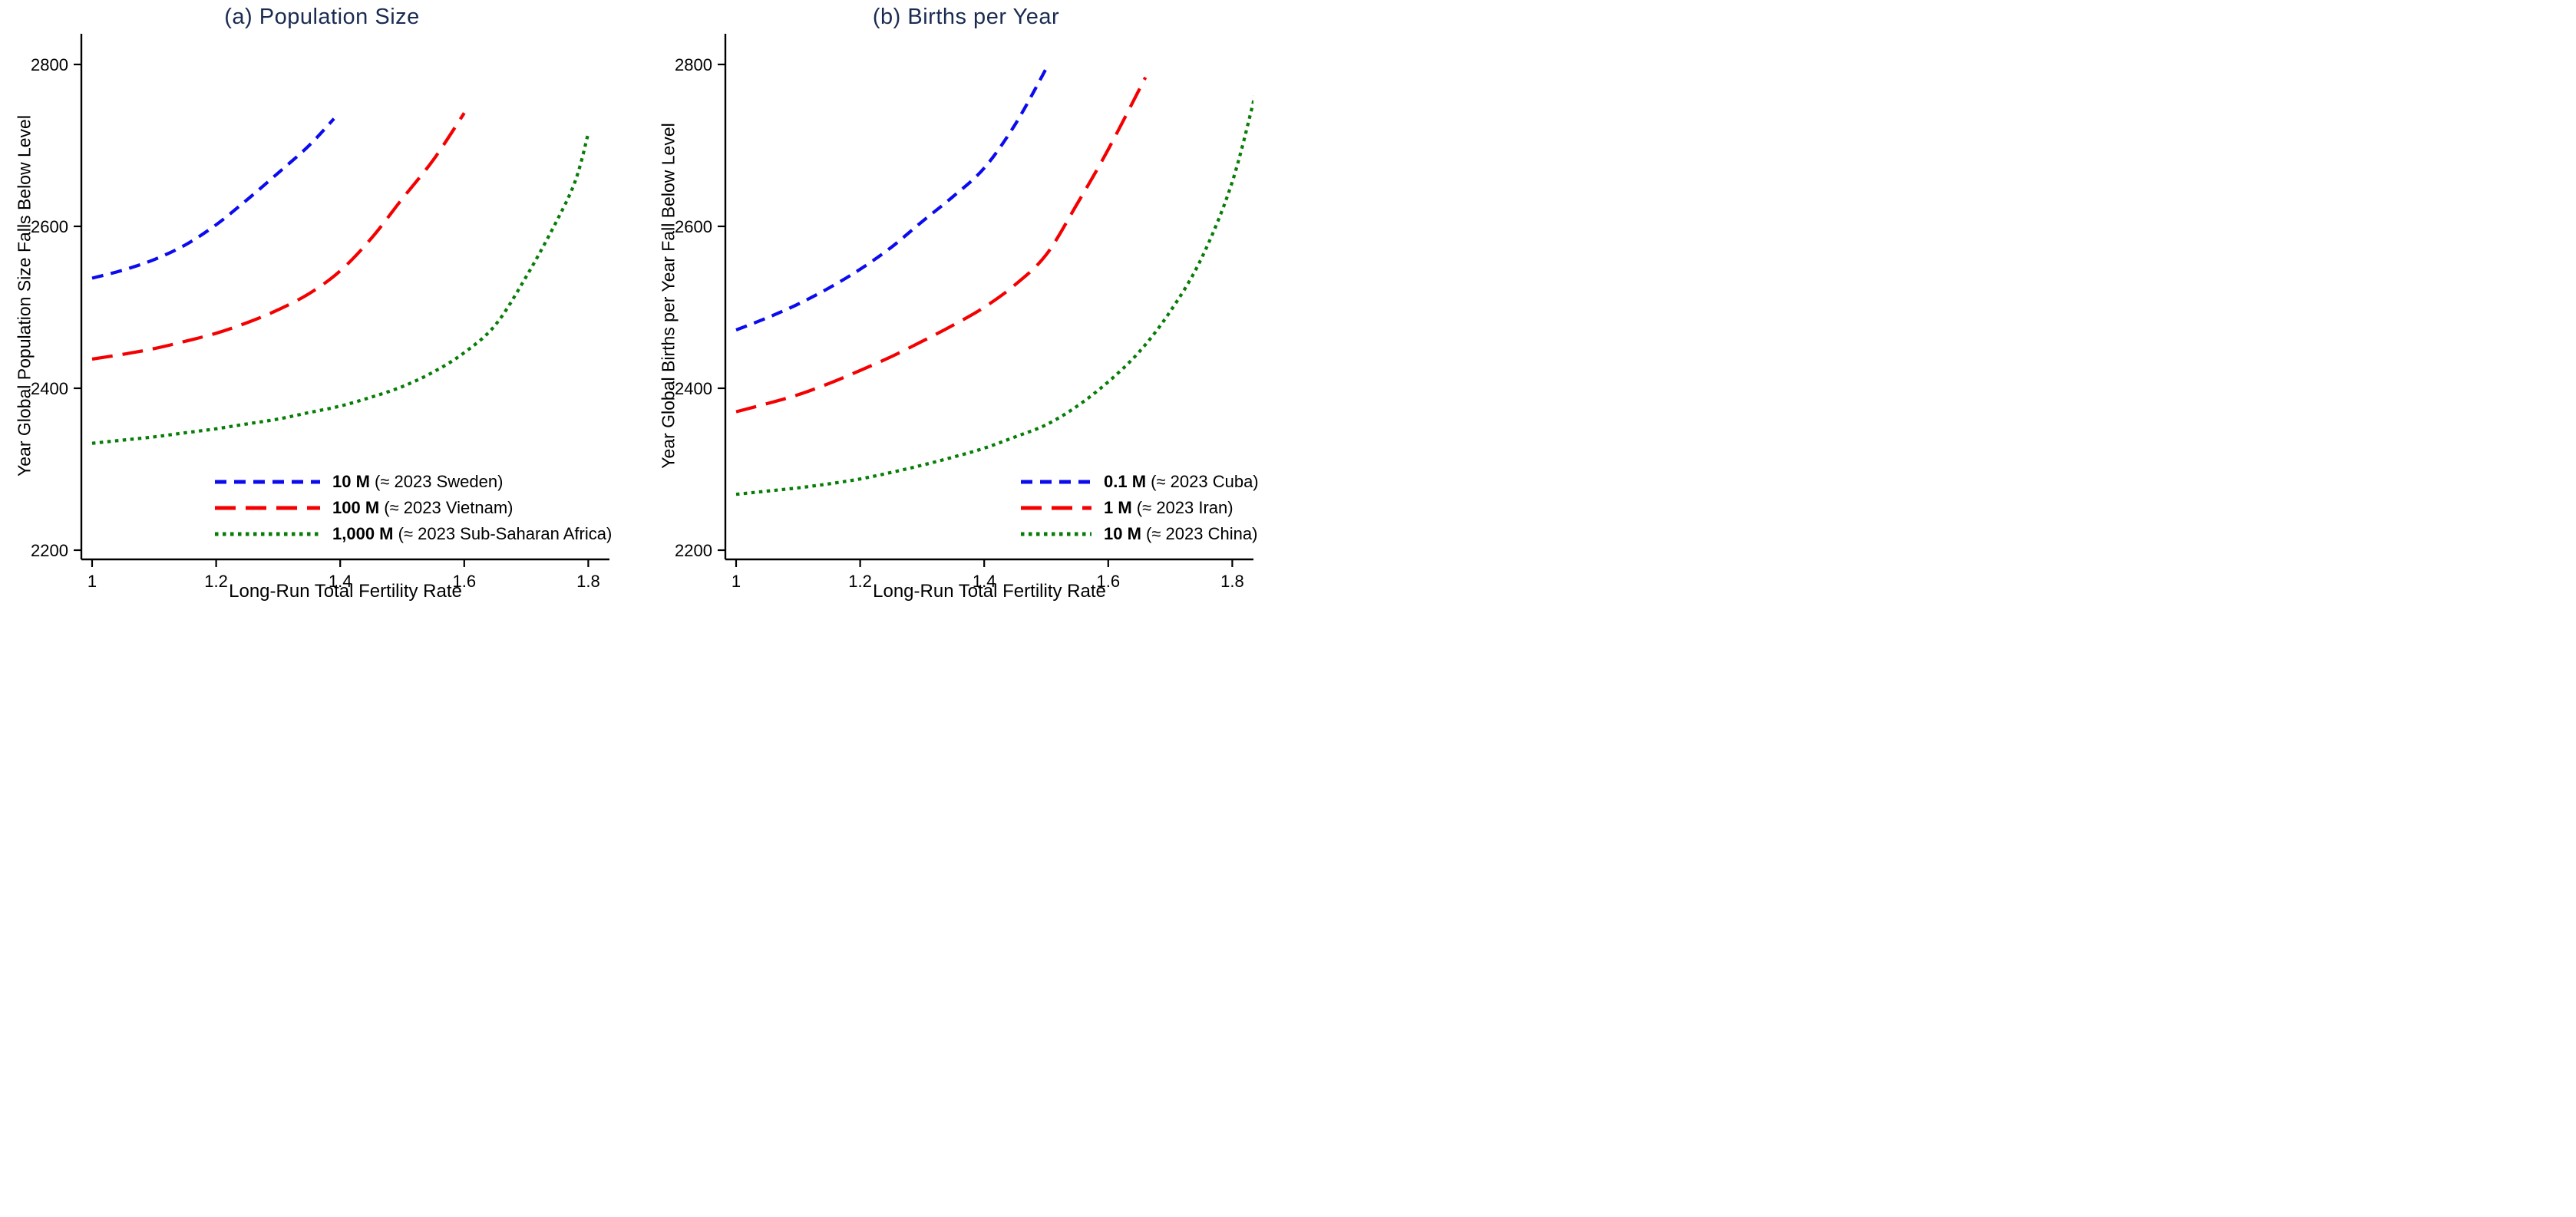 This screenshot has height=1217, width=2576. I want to click on chart-canvas-a: 1 1.2 1.4 1.6 1.8 2200 2400 2600 2800, so click(320, 312).